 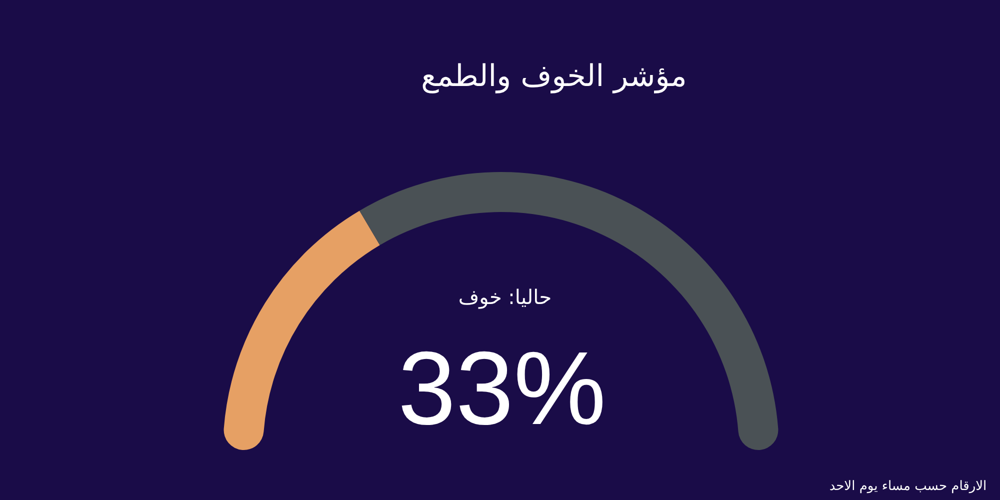 What do you see at coordinates (554, 76) in the screenshot?
I see `title: مؤشر الخوف والطمع` at bounding box center [554, 76].